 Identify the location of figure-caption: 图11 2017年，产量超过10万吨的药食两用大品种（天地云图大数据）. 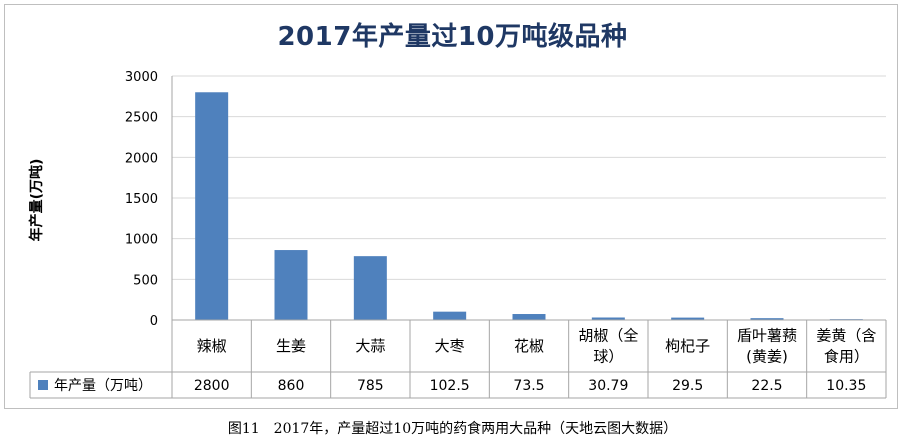
(452, 429).